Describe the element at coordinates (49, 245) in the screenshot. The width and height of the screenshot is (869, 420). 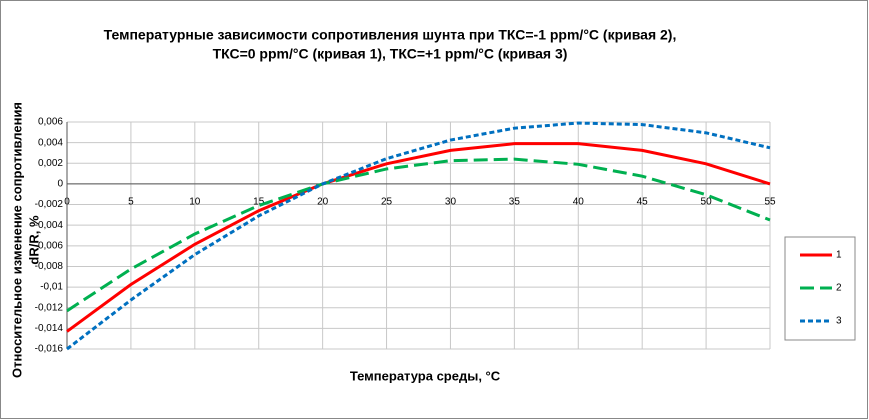
I see `y-tick-label: -0,006` at that location.